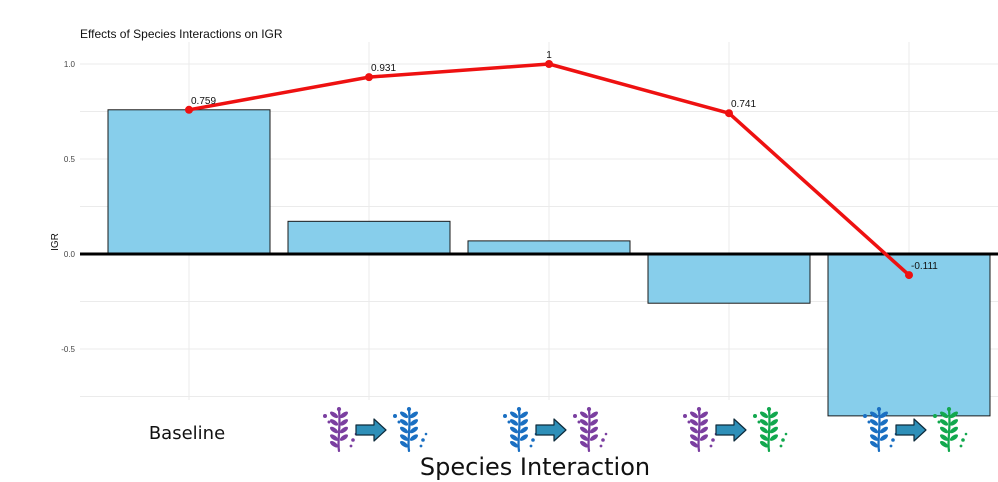  Describe the element at coordinates (743, 104) in the screenshot. I see `data-label-4: 0.741` at that location.